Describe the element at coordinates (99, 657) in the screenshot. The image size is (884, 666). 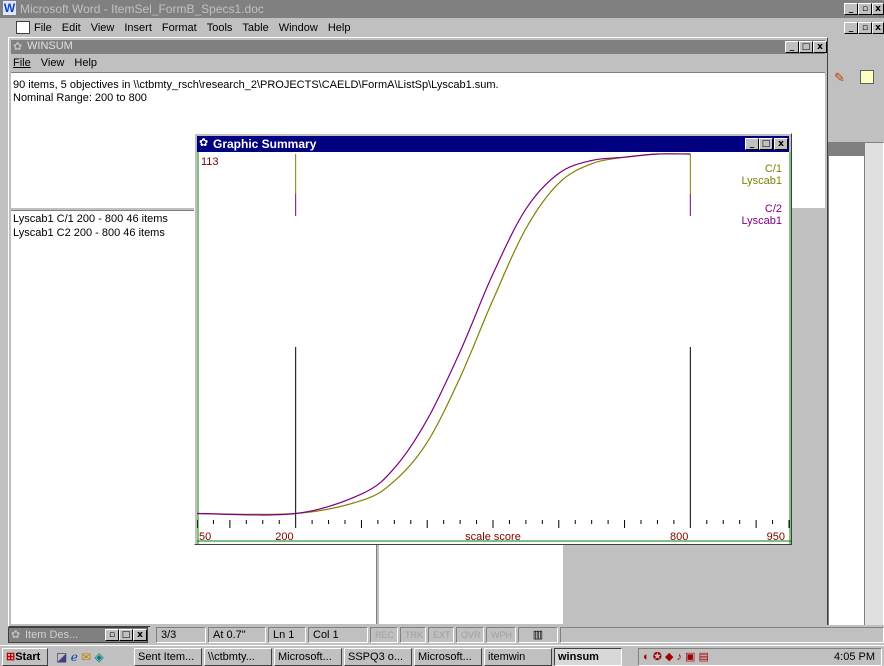
I see `channels-icon: ◈` at that location.